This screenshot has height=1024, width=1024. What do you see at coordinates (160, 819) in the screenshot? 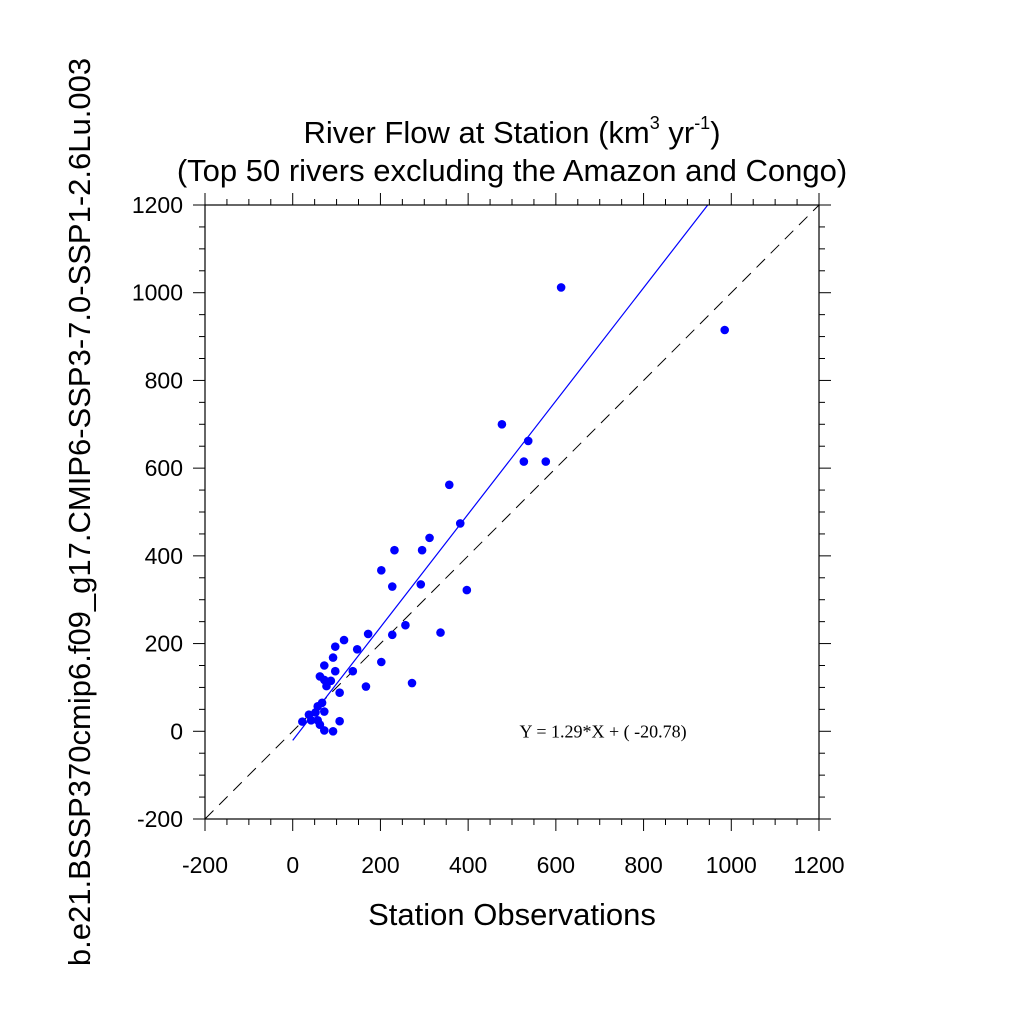
I see `y-tick-label: -200` at bounding box center [160, 819].